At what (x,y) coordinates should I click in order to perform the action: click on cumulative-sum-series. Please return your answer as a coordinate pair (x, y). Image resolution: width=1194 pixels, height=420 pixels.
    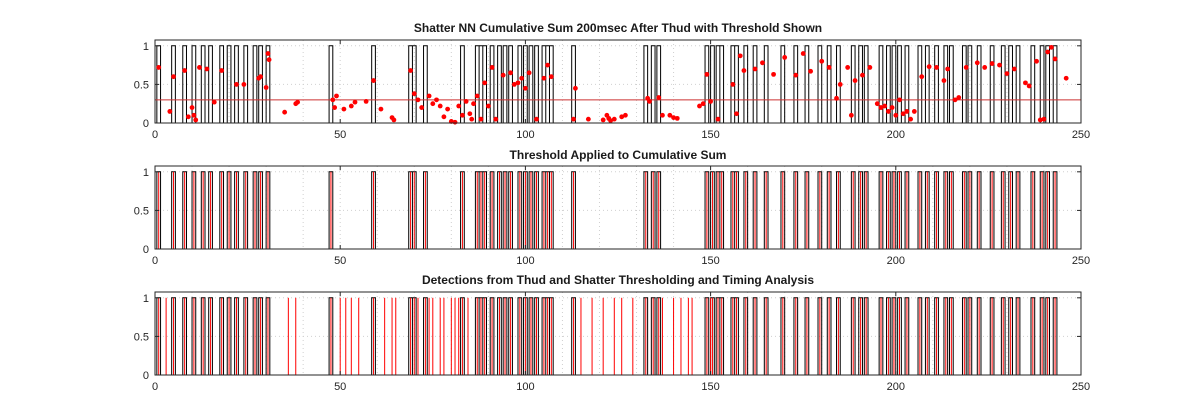
    Looking at the image, I should click on (612, 84).